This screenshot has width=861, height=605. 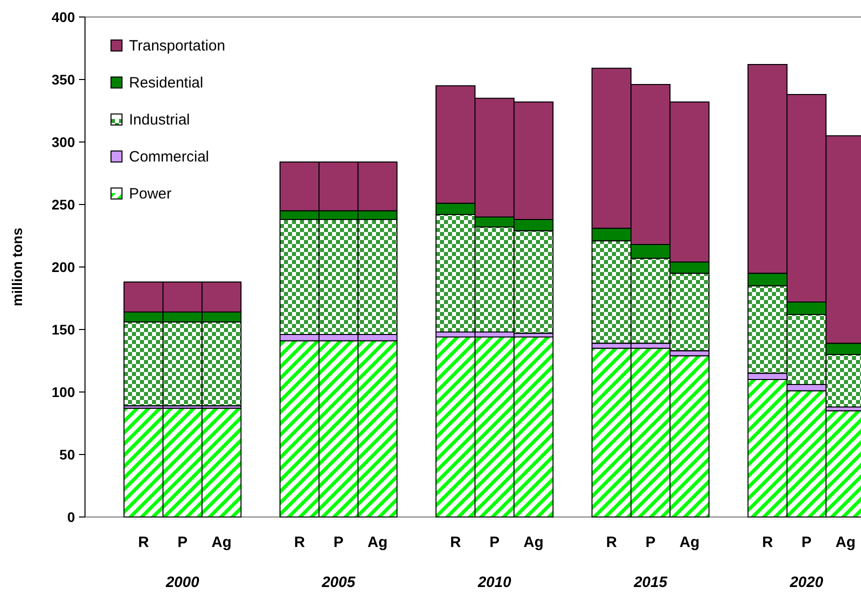 What do you see at coordinates (159, 119) in the screenshot?
I see `legend-label: Industrial` at bounding box center [159, 119].